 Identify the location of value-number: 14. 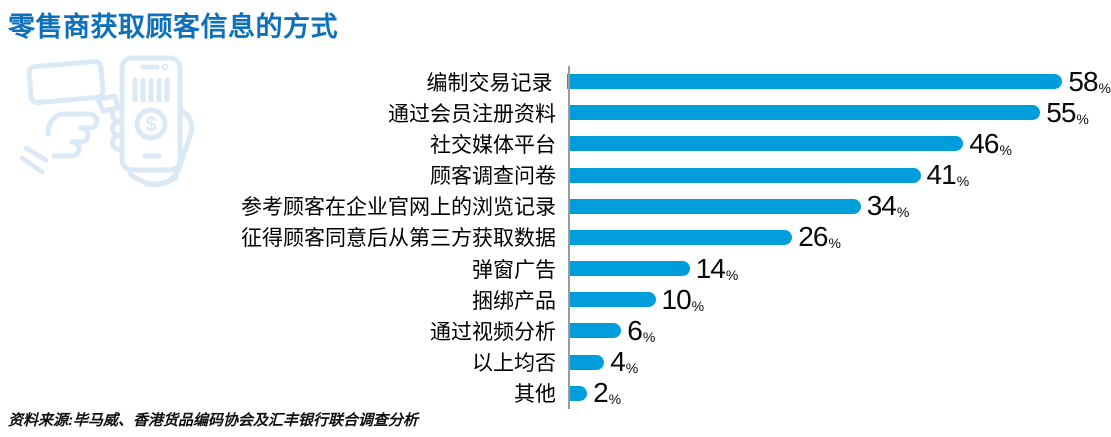
(710, 268).